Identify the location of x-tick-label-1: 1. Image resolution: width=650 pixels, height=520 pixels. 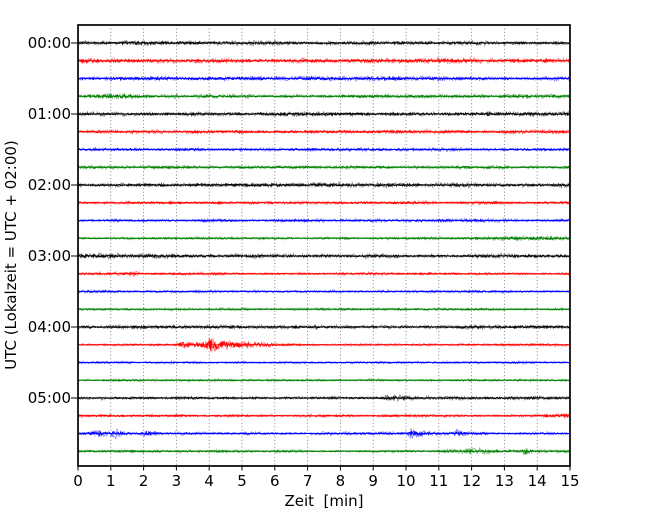
(111, 481).